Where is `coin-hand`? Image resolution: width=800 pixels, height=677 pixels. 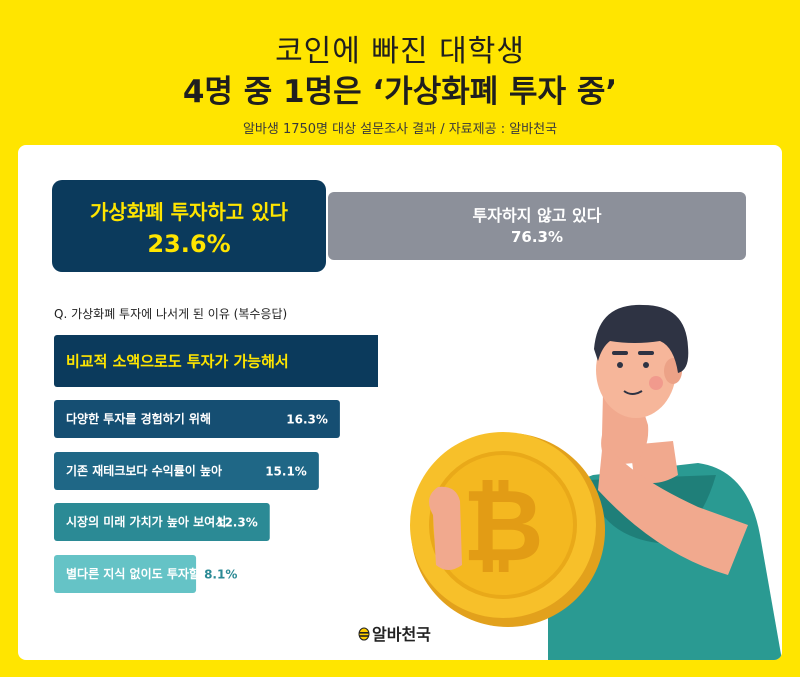 coin-hand is located at coordinates (445, 528).